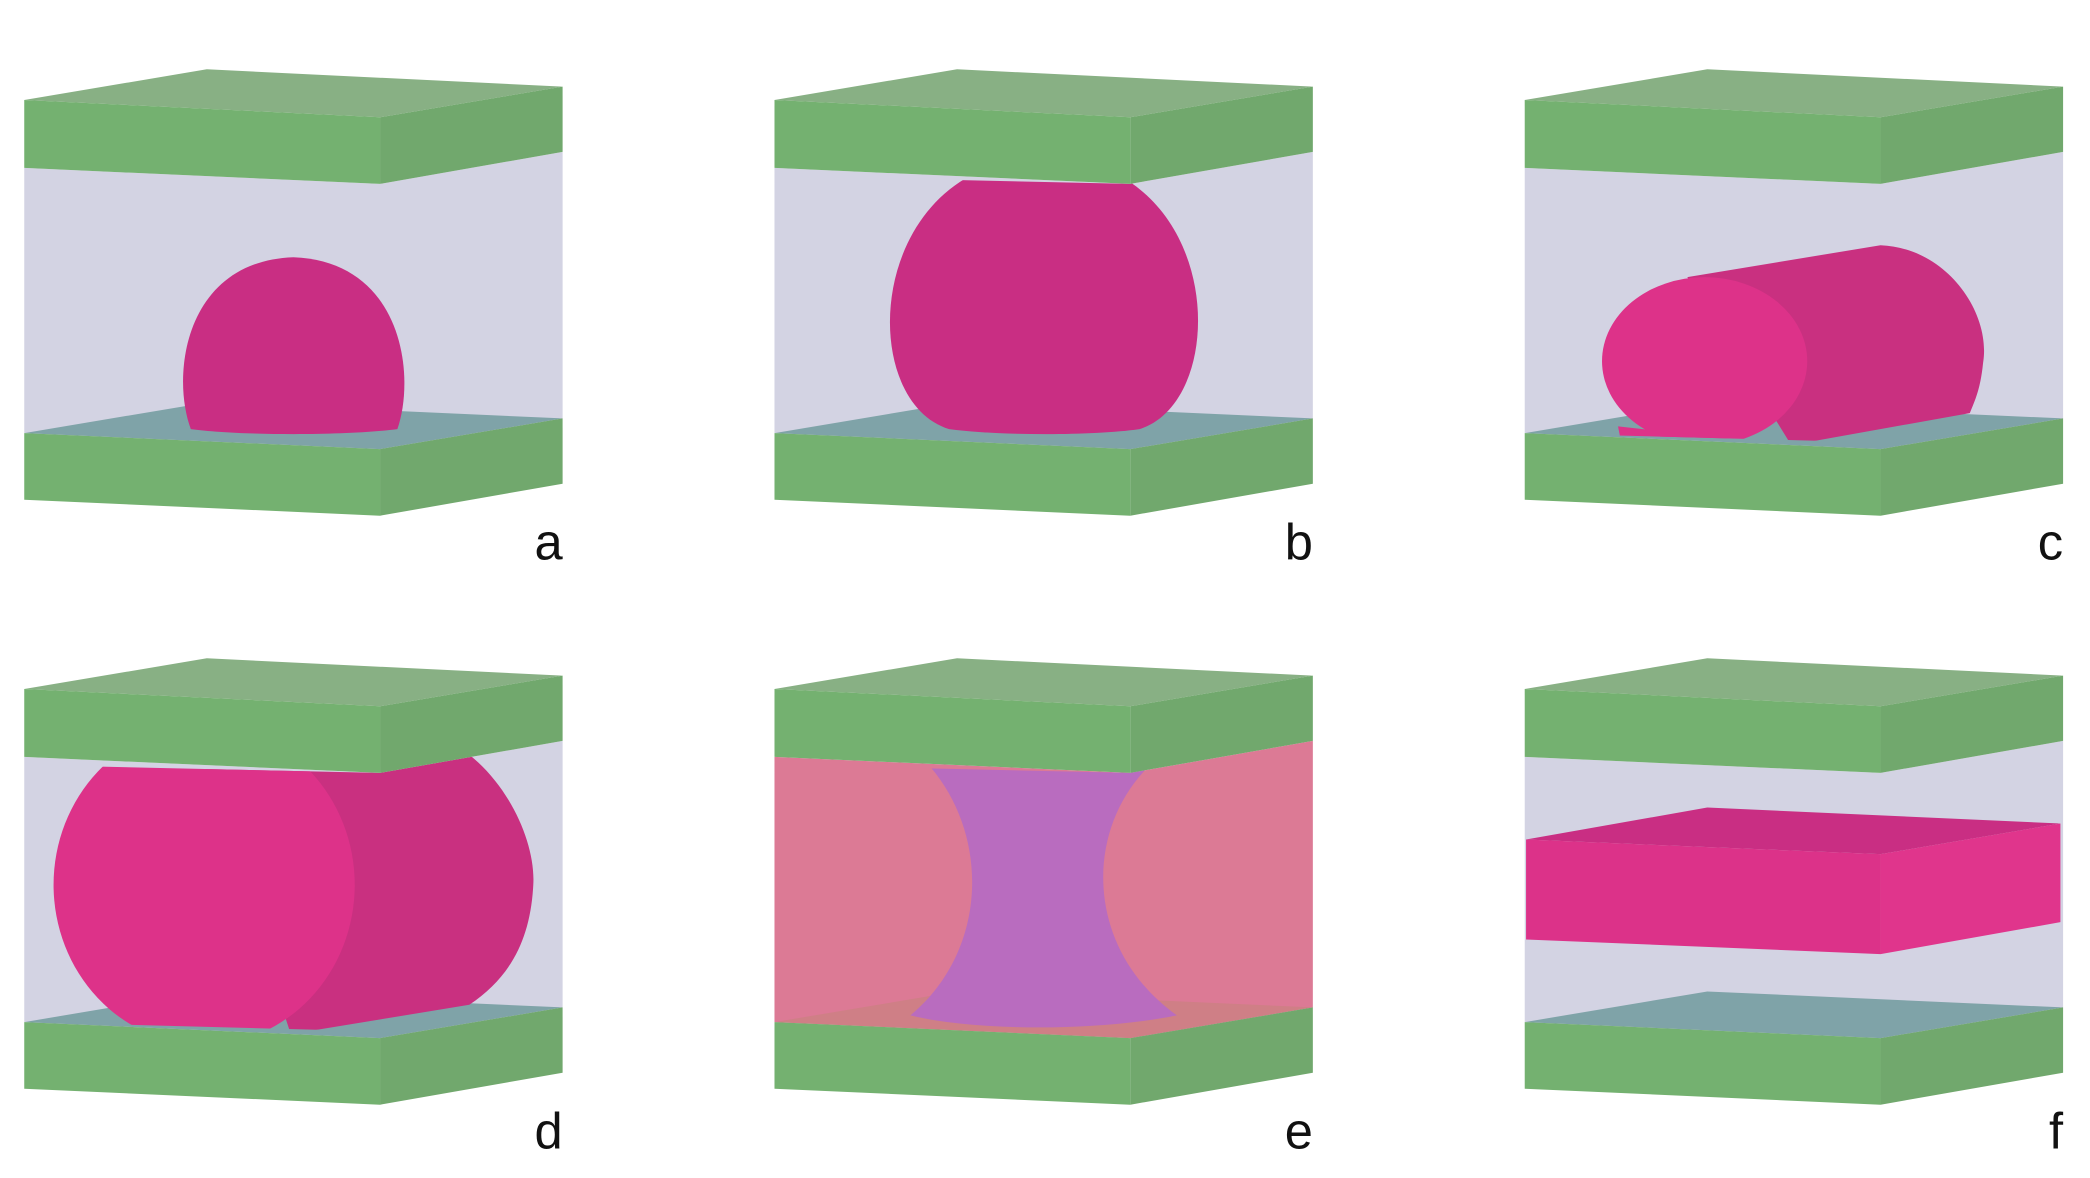 The height and width of the screenshot is (1178, 2090). I want to click on panel-label: c, so click(2050, 542).